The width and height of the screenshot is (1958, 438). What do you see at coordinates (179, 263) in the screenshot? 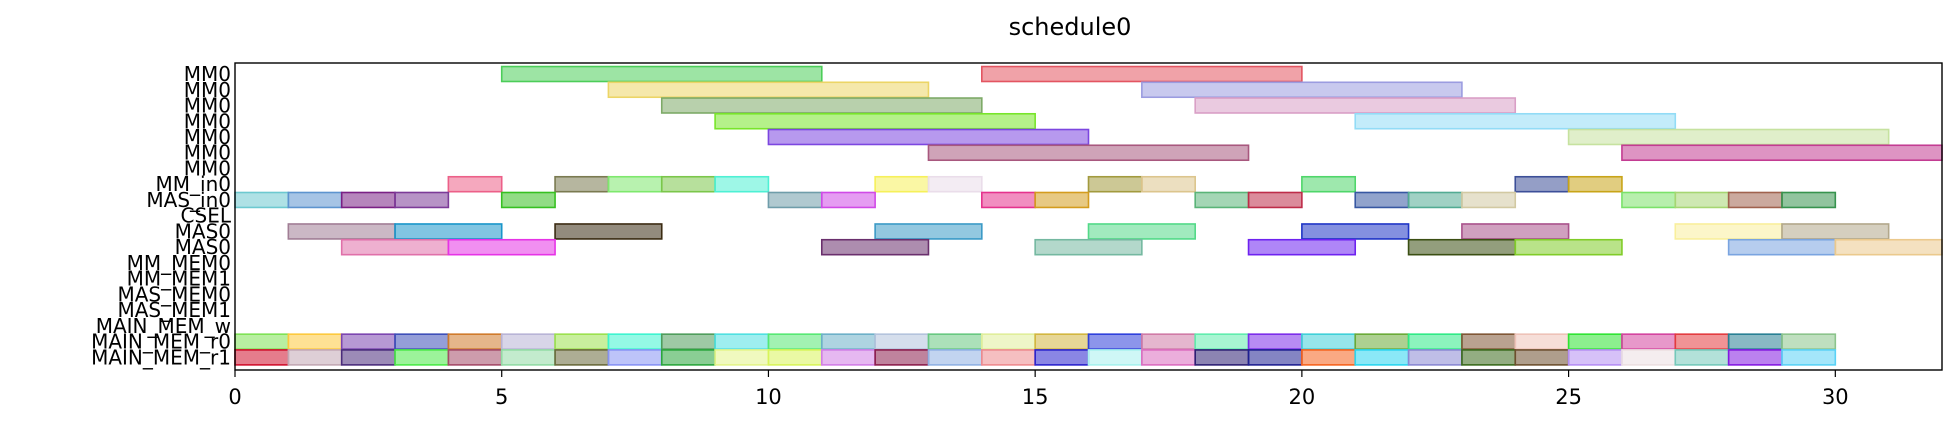
I see `y-label-12: MM_MEM0` at bounding box center [179, 263].